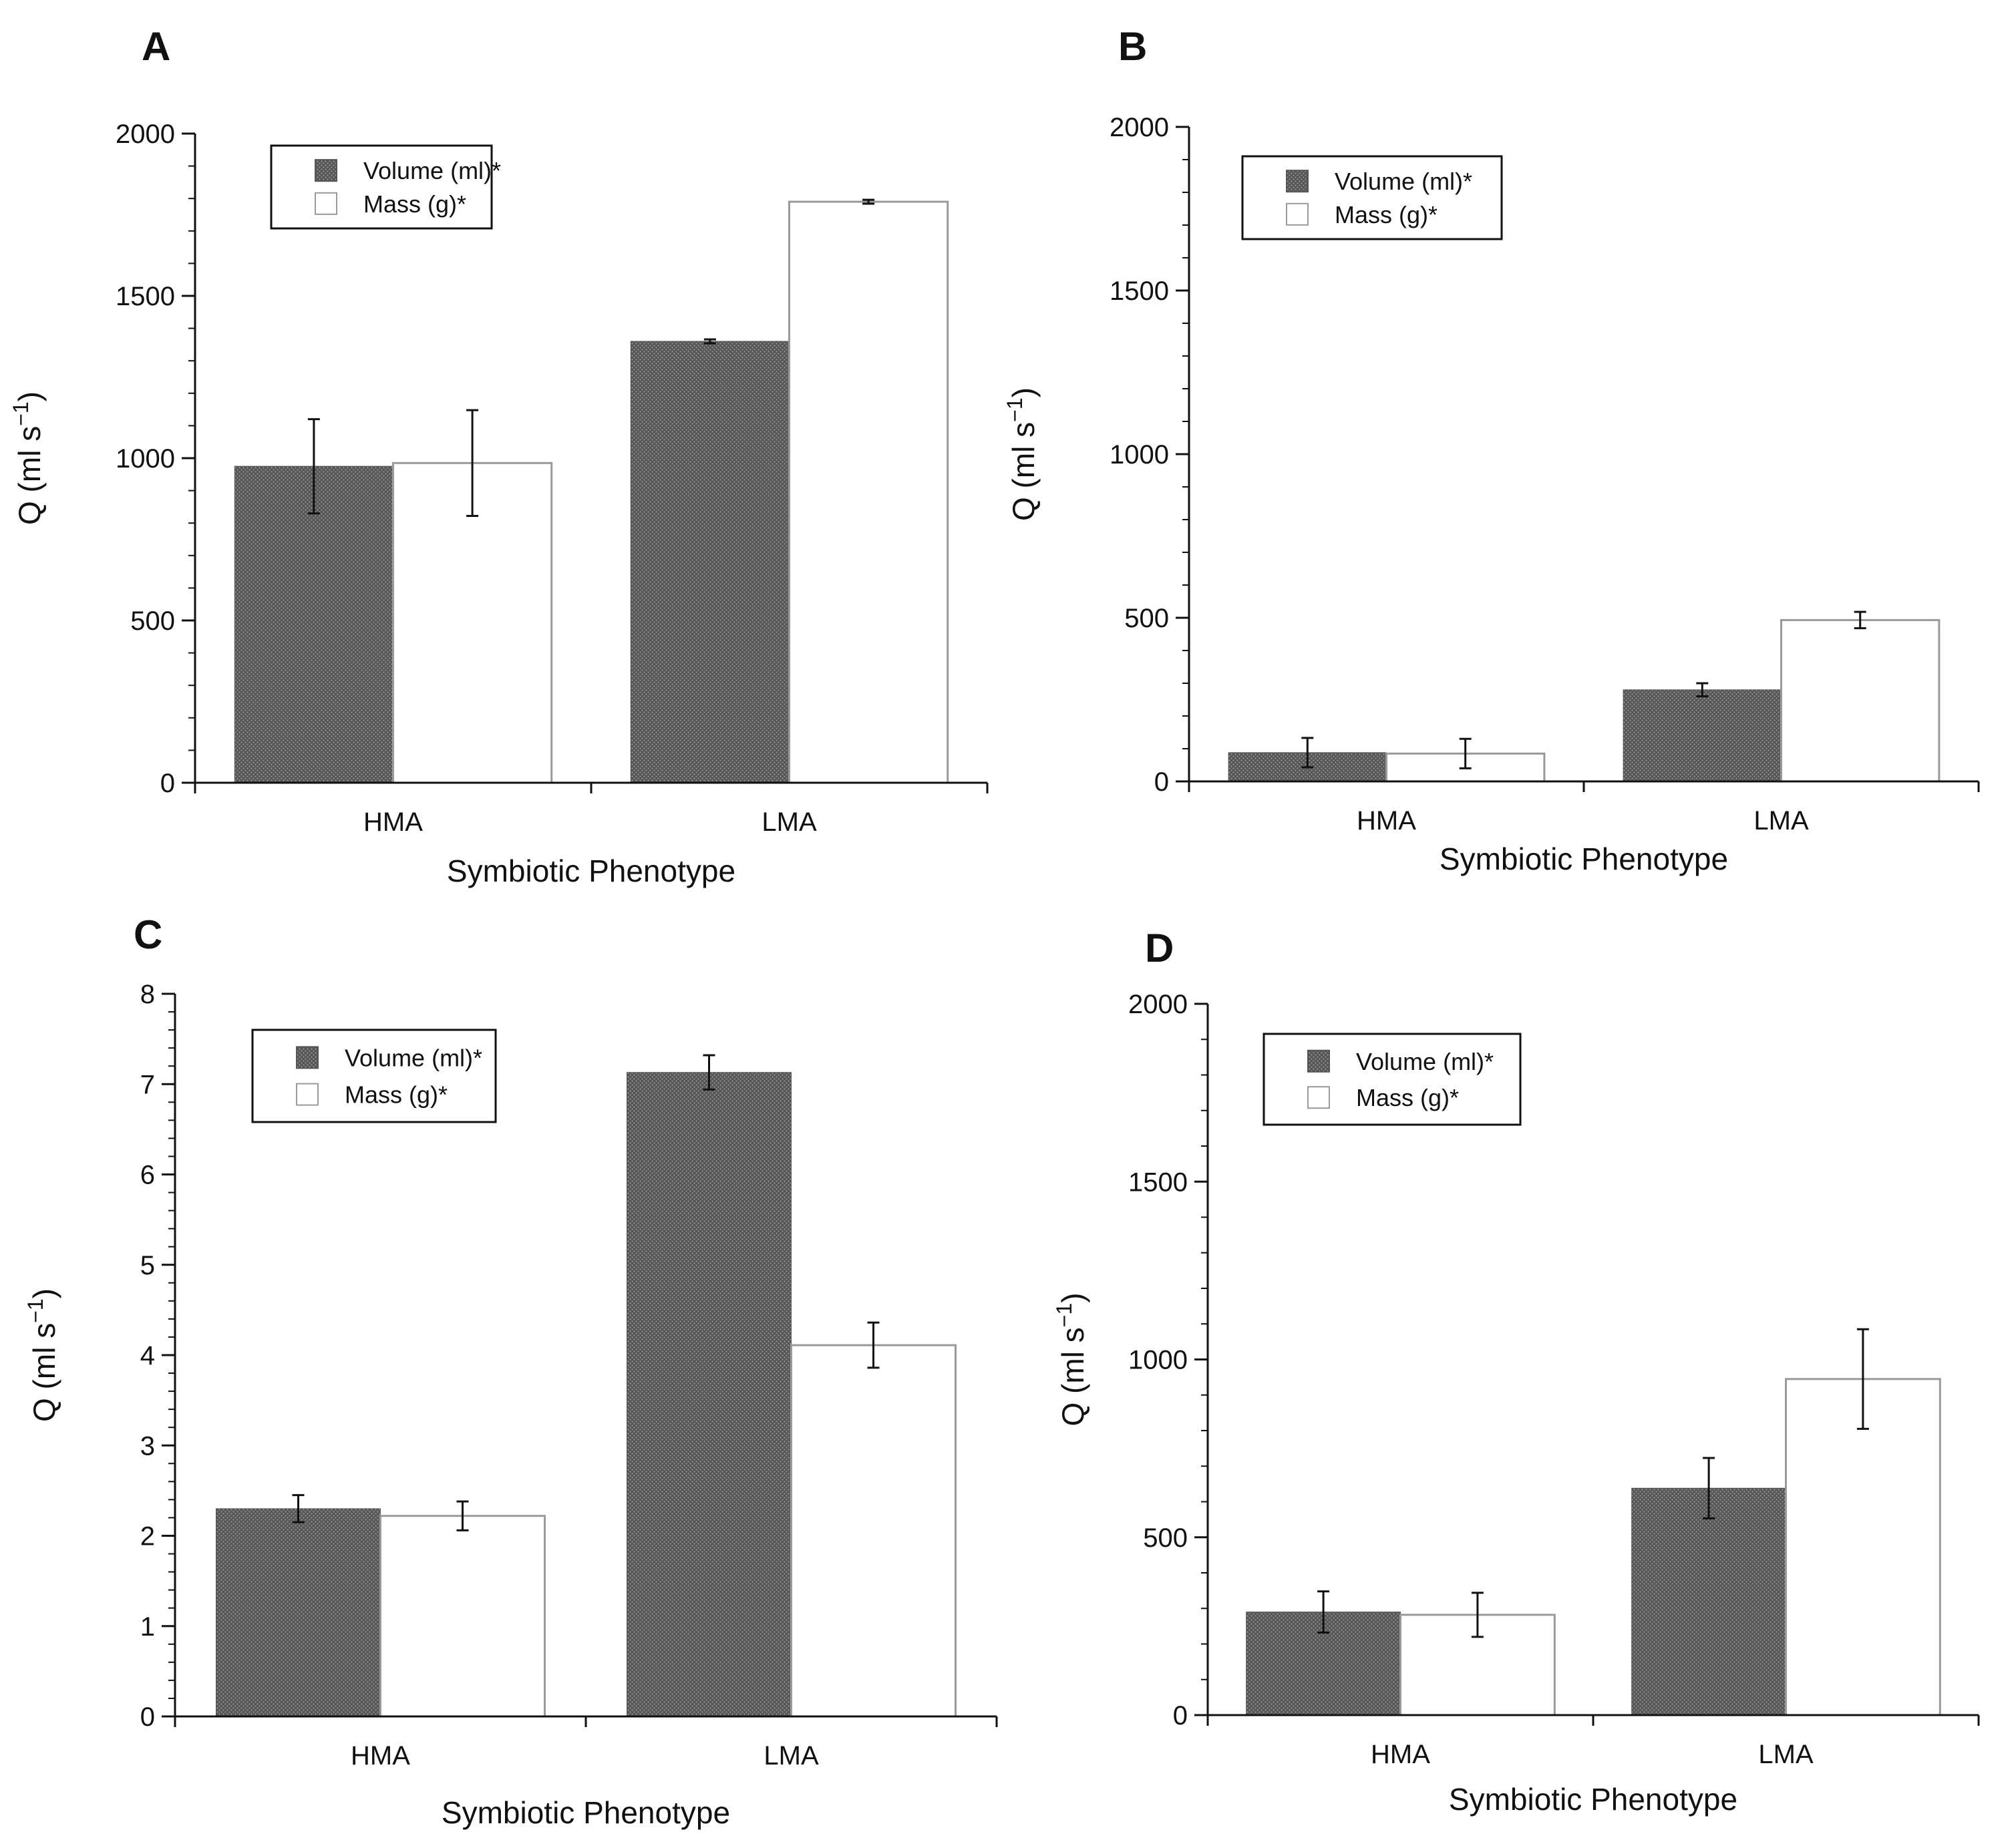 The image size is (2016, 1846). What do you see at coordinates (156, 46) in the screenshot?
I see `panel-label: A` at bounding box center [156, 46].